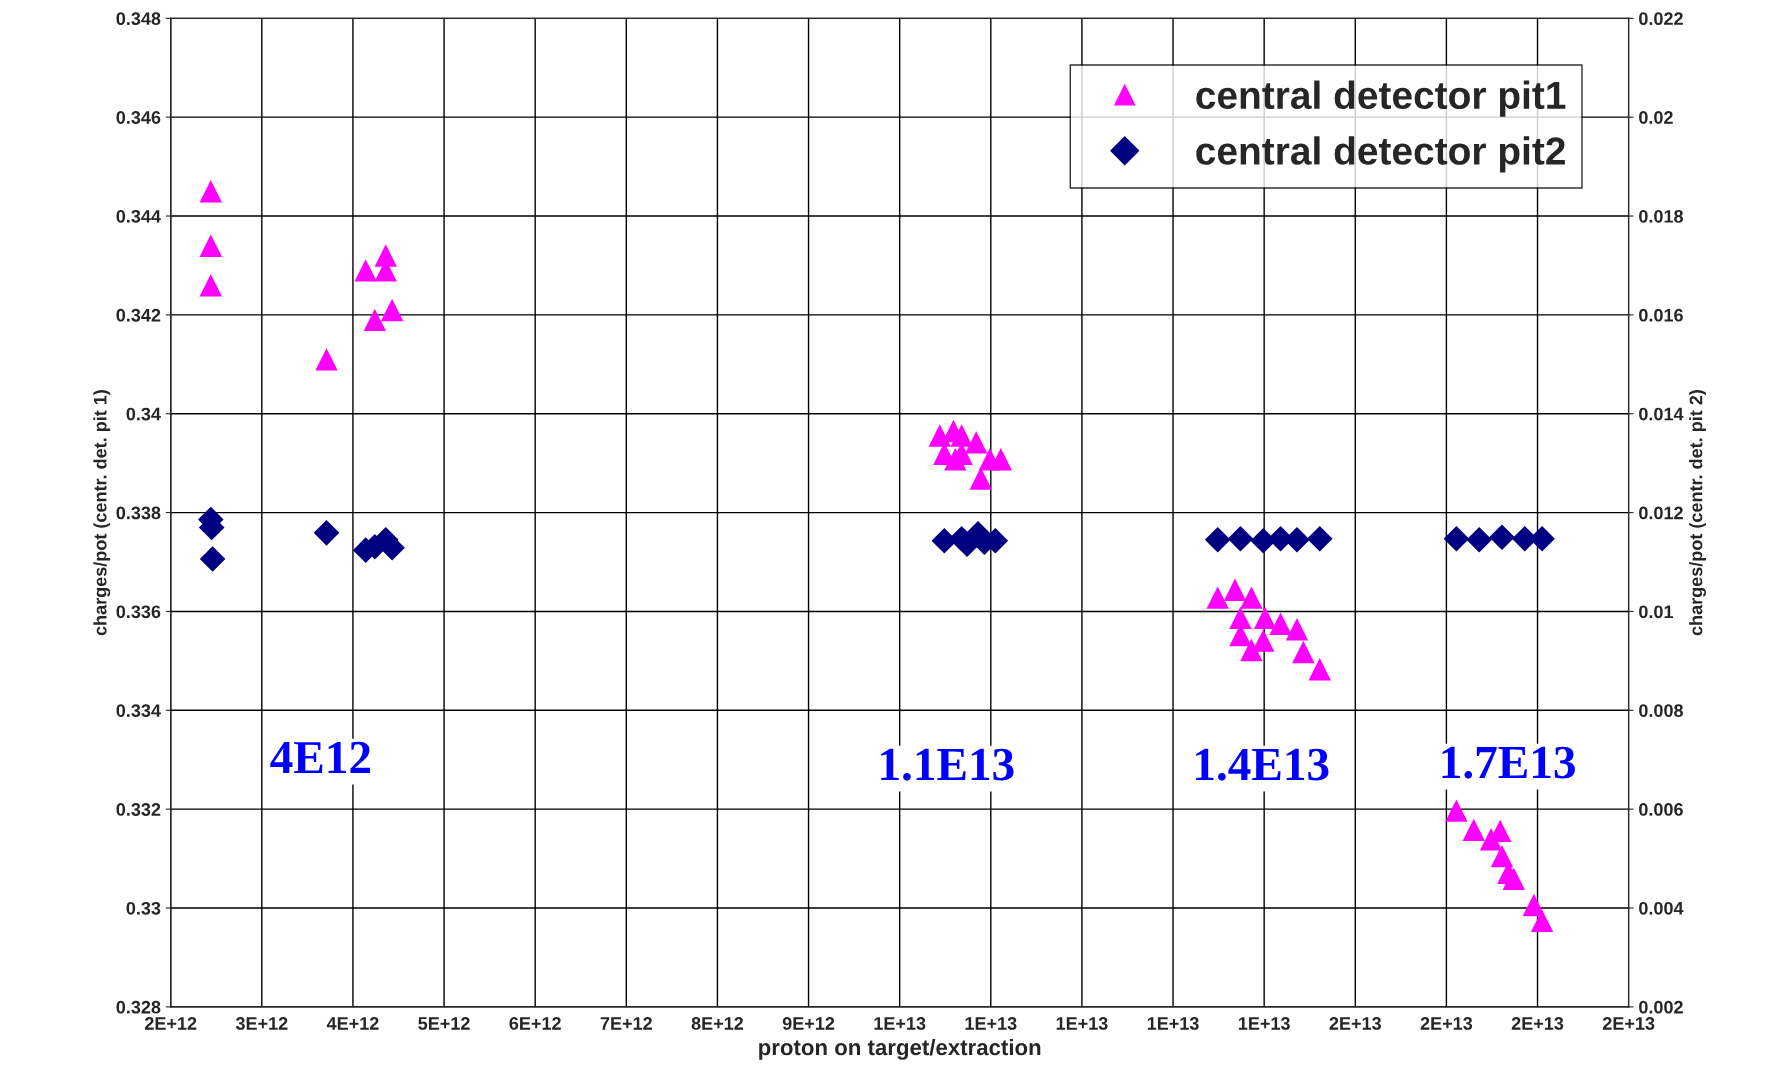 Image resolution: width=1778 pixels, height=1078 pixels. What do you see at coordinates (138, 513) in the screenshot?
I see `y-tick-label: 0.338` at bounding box center [138, 513].